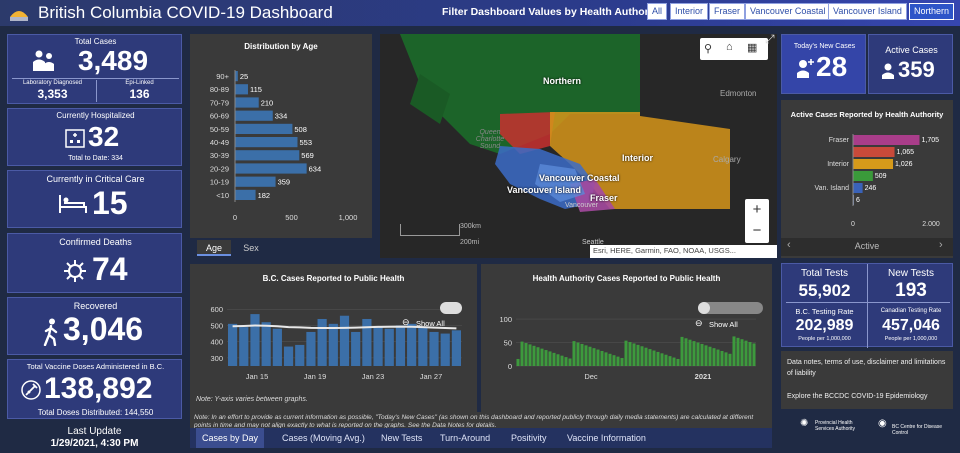 Image resolution: width=960 pixels, height=453 pixels. What do you see at coordinates (579, 178) in the screenshot?
I see `map-label-vancouver-coastal: Vancouver Coastal` at bounding box center [579, 178].